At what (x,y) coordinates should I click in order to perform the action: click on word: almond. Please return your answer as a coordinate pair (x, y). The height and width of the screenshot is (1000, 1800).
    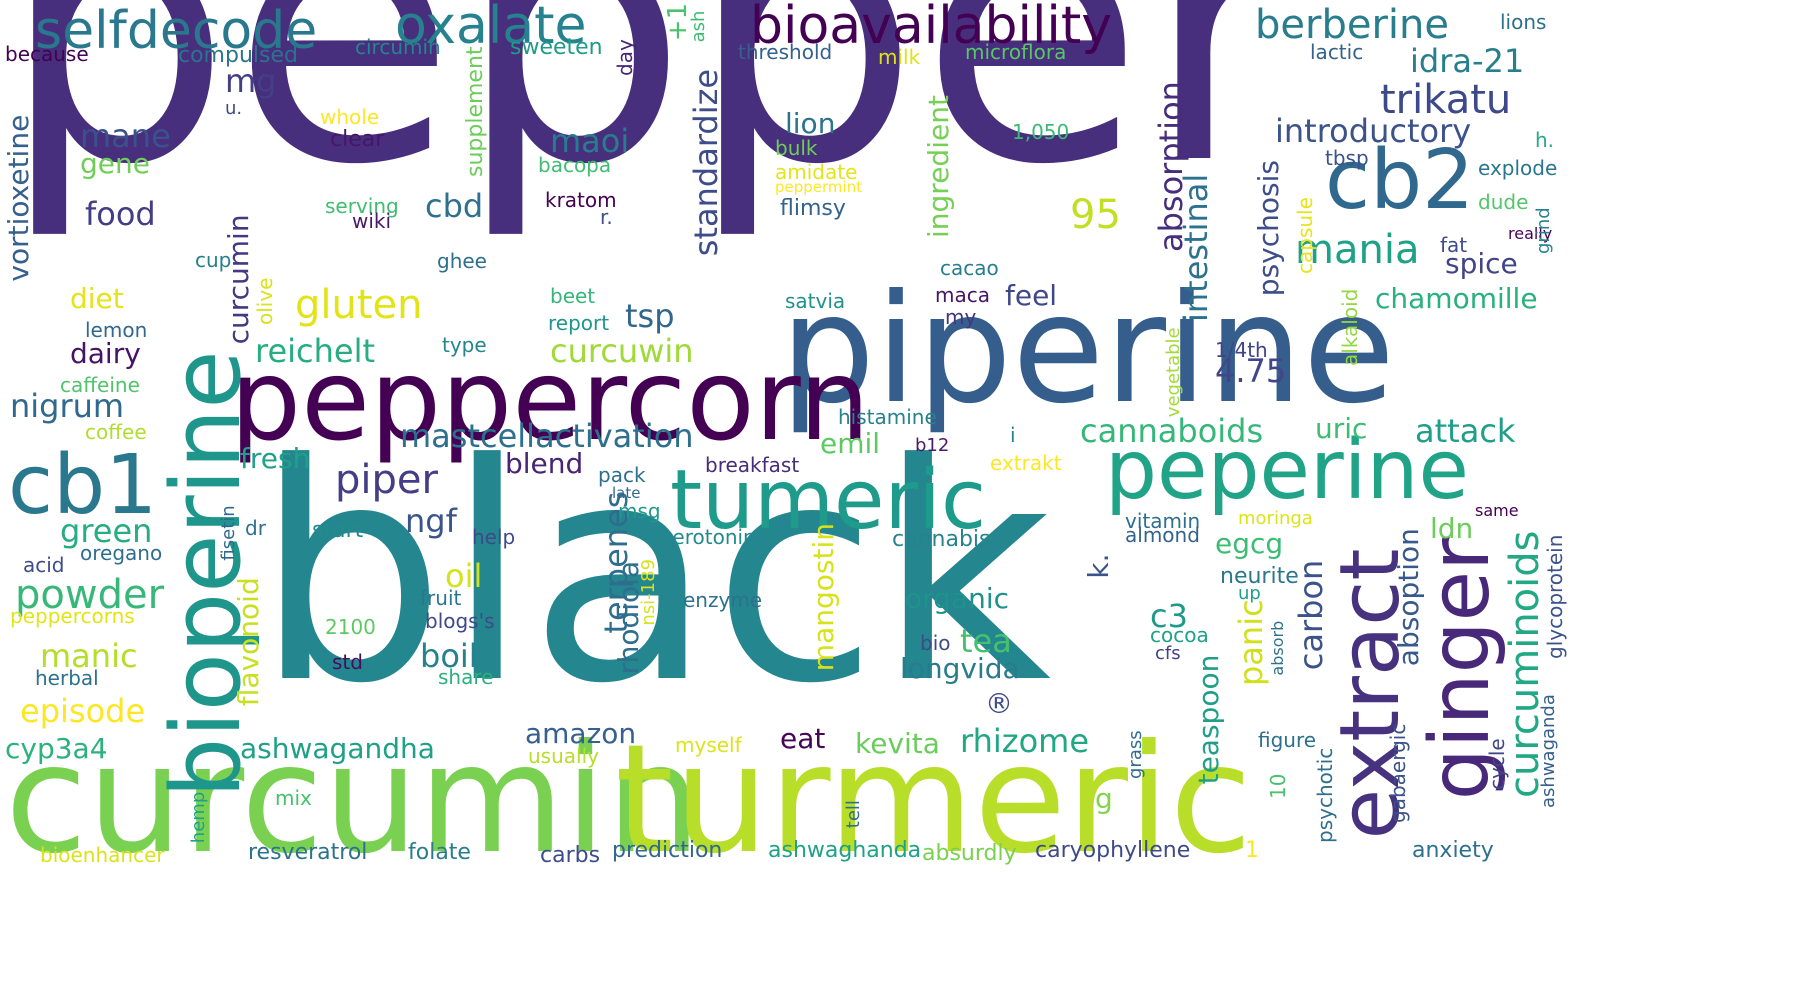
    Looking at the image, I should click on (1162, 535).